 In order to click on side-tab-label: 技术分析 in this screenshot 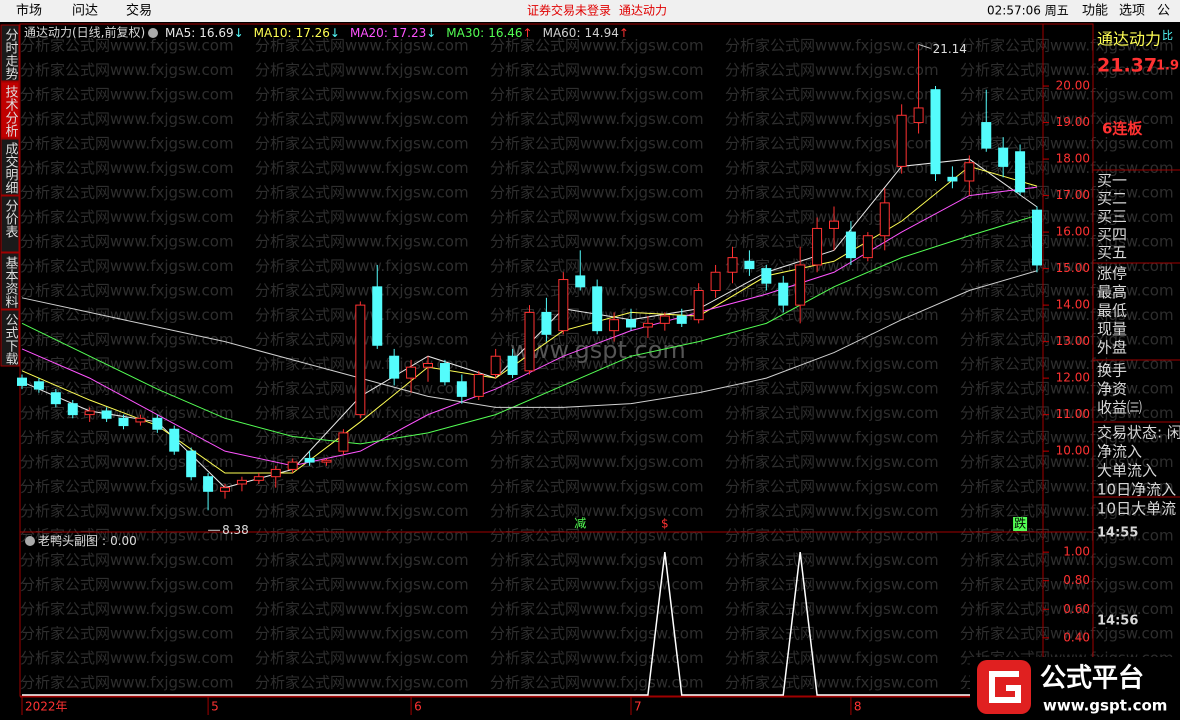, I will do `click(11, 111)`.